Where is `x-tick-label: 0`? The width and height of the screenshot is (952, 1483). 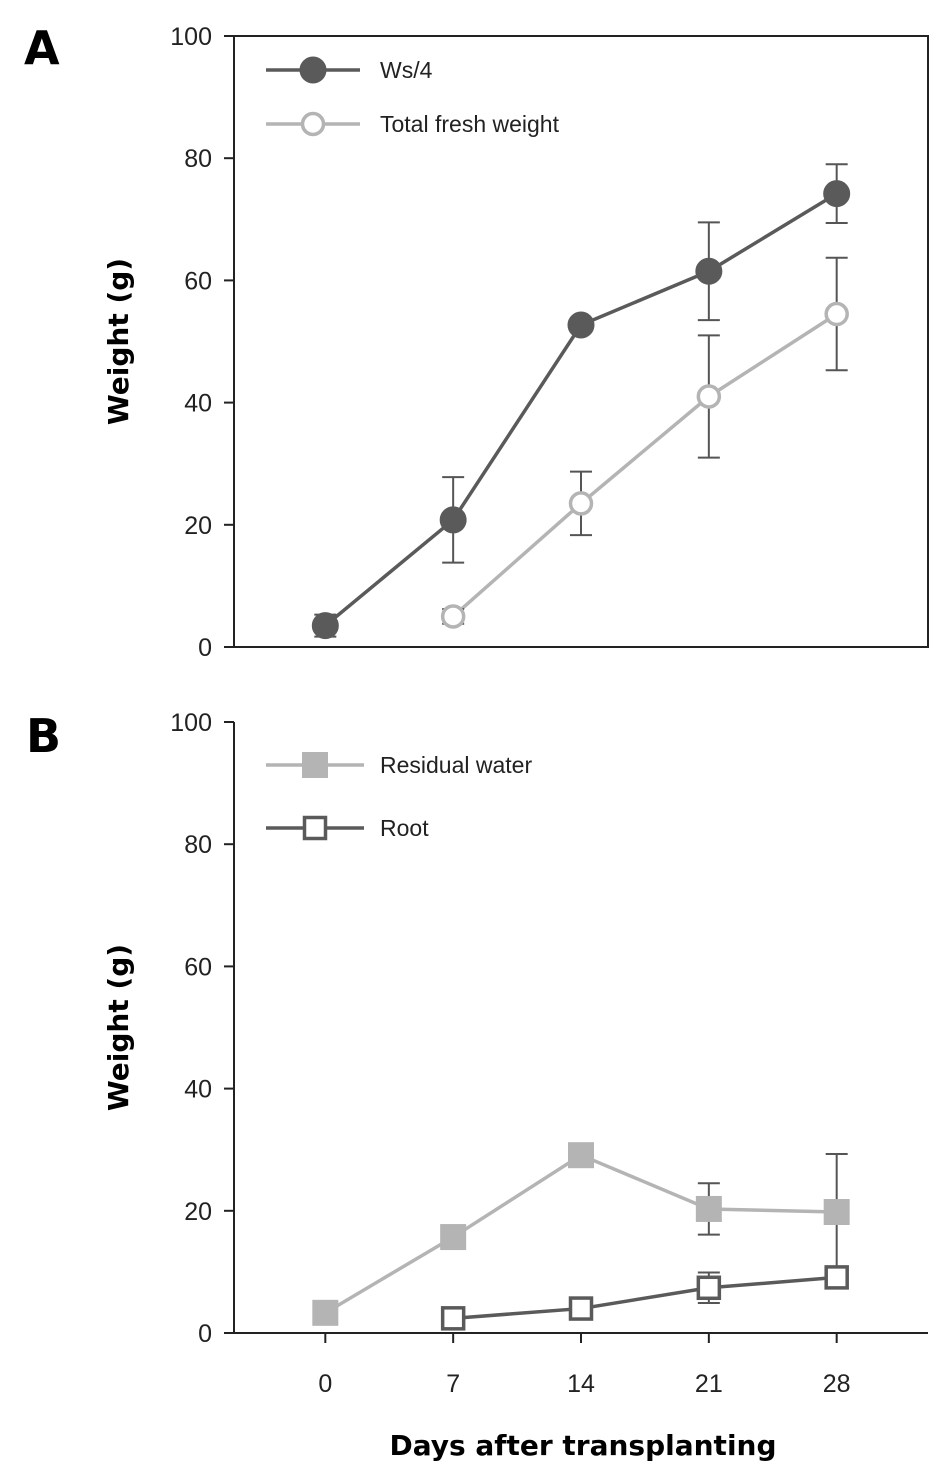
x-tick-label: 0 is located at coordinates (325, 1384).